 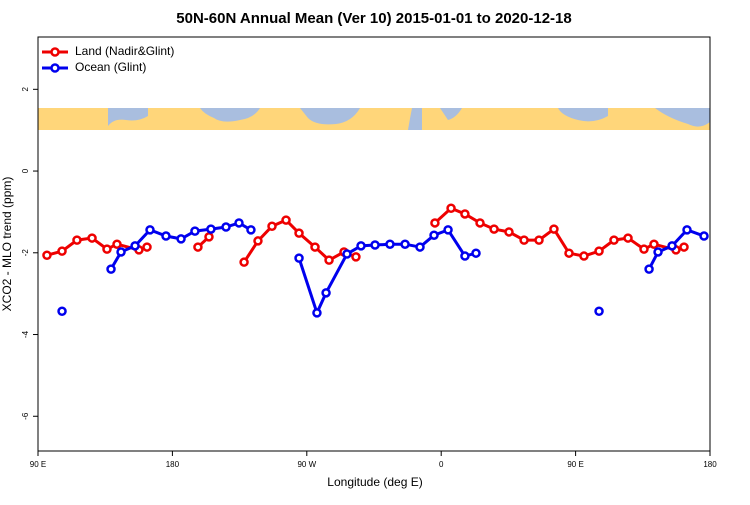 What do you see at coordinates (25, 89) in the screenshot?
I see `y-tick-label: 2` at bounding box center [25, 89].